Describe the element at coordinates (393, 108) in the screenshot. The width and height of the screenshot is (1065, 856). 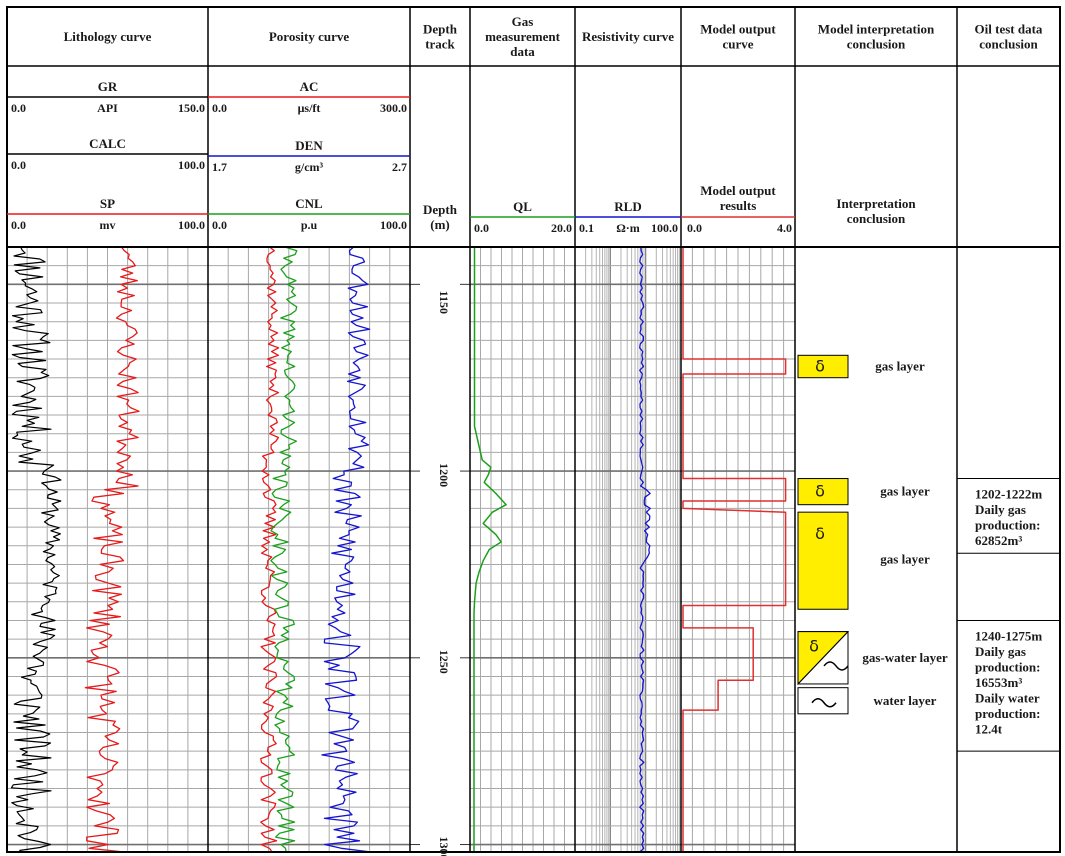
I see `scale-max: 300.0` at that location.